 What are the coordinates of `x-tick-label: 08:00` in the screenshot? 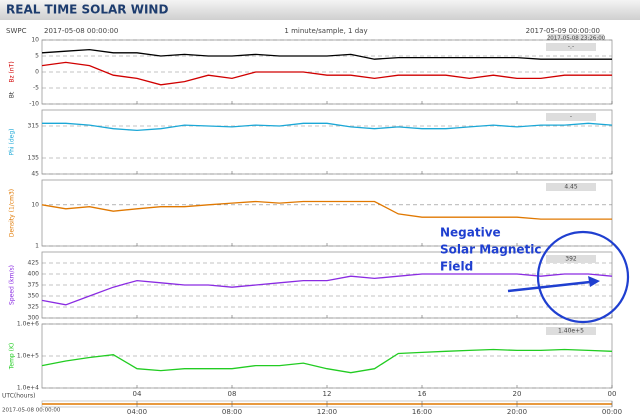 It's located at (232, 412).